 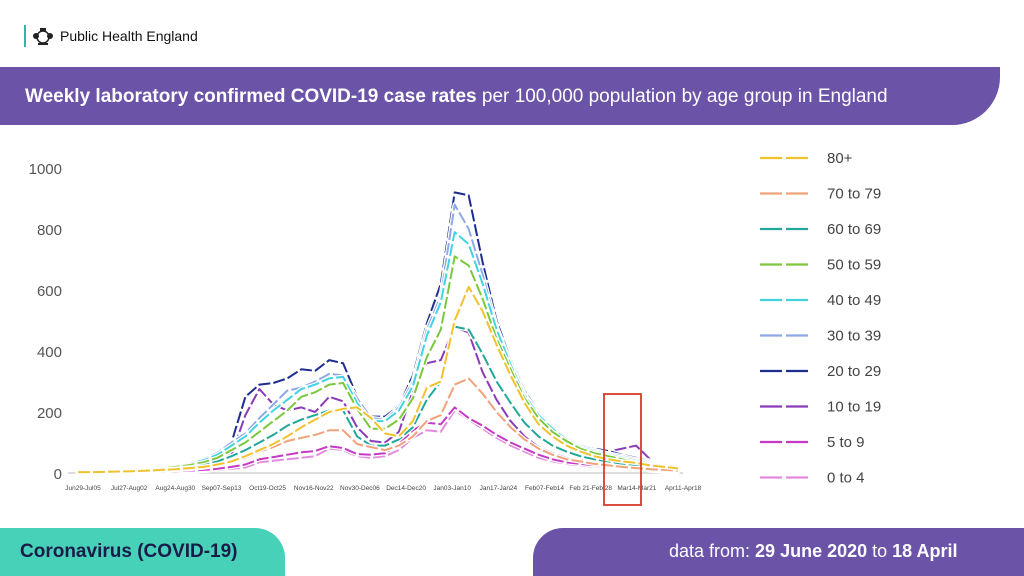 I want to click on legend-label: 50 to 59, so click(x=854, y=265).